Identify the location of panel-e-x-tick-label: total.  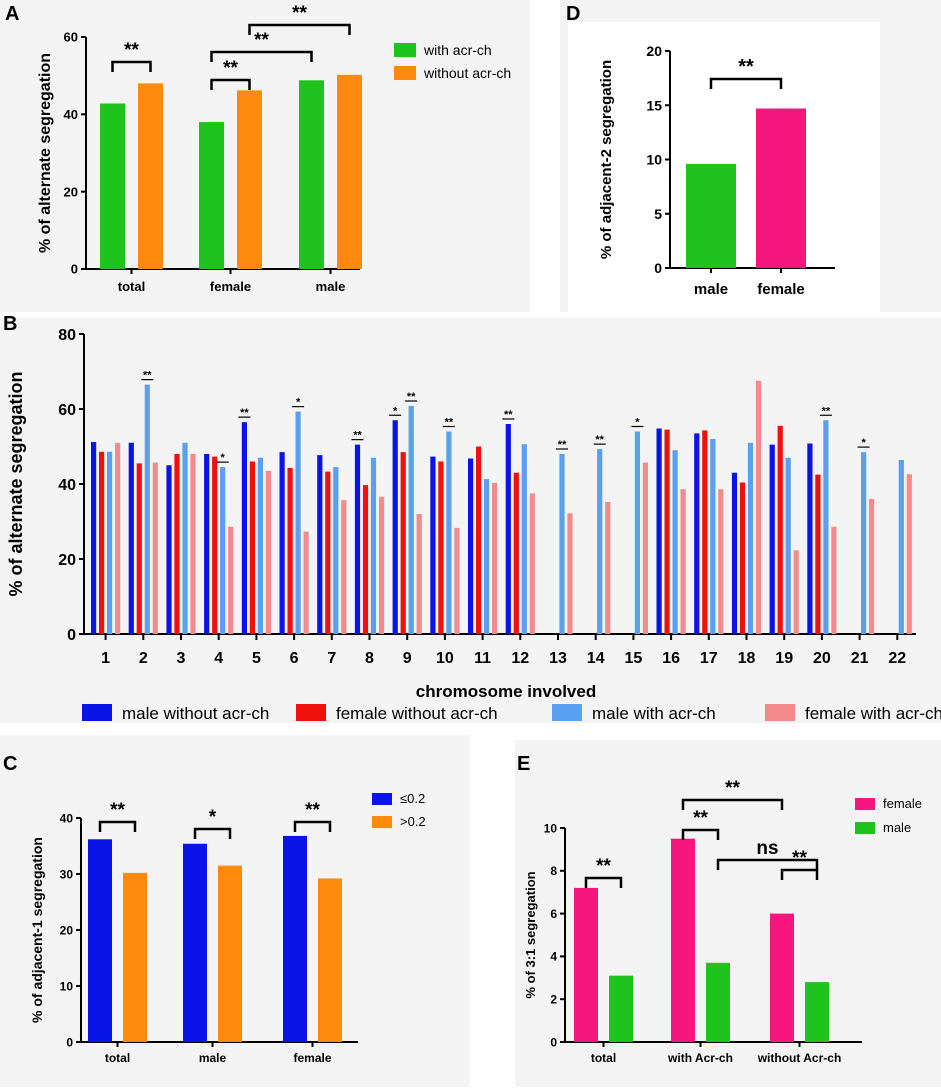
(603, 1058).